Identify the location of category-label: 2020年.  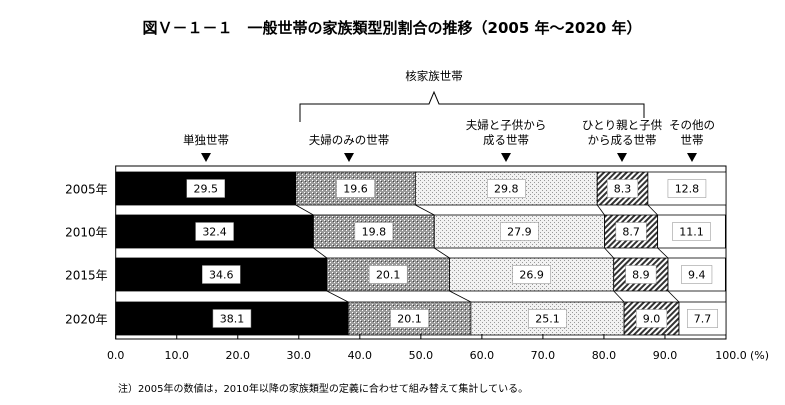
(86, 320).